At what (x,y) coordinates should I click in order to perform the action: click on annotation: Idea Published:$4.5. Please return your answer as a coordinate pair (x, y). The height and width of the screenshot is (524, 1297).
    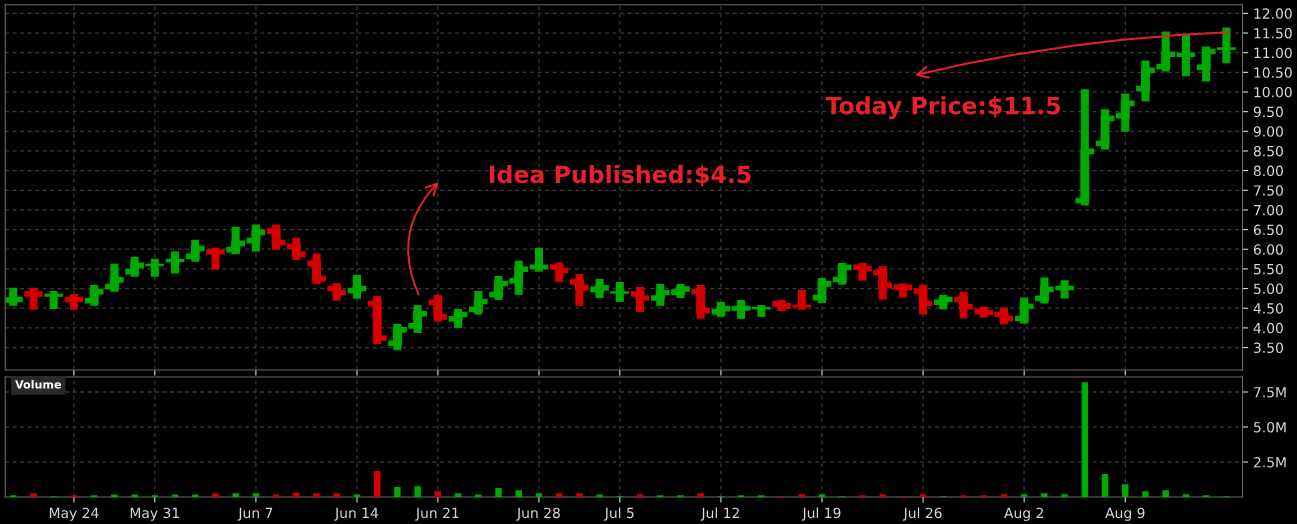
    Looking at the image, I should click on (620, 175).